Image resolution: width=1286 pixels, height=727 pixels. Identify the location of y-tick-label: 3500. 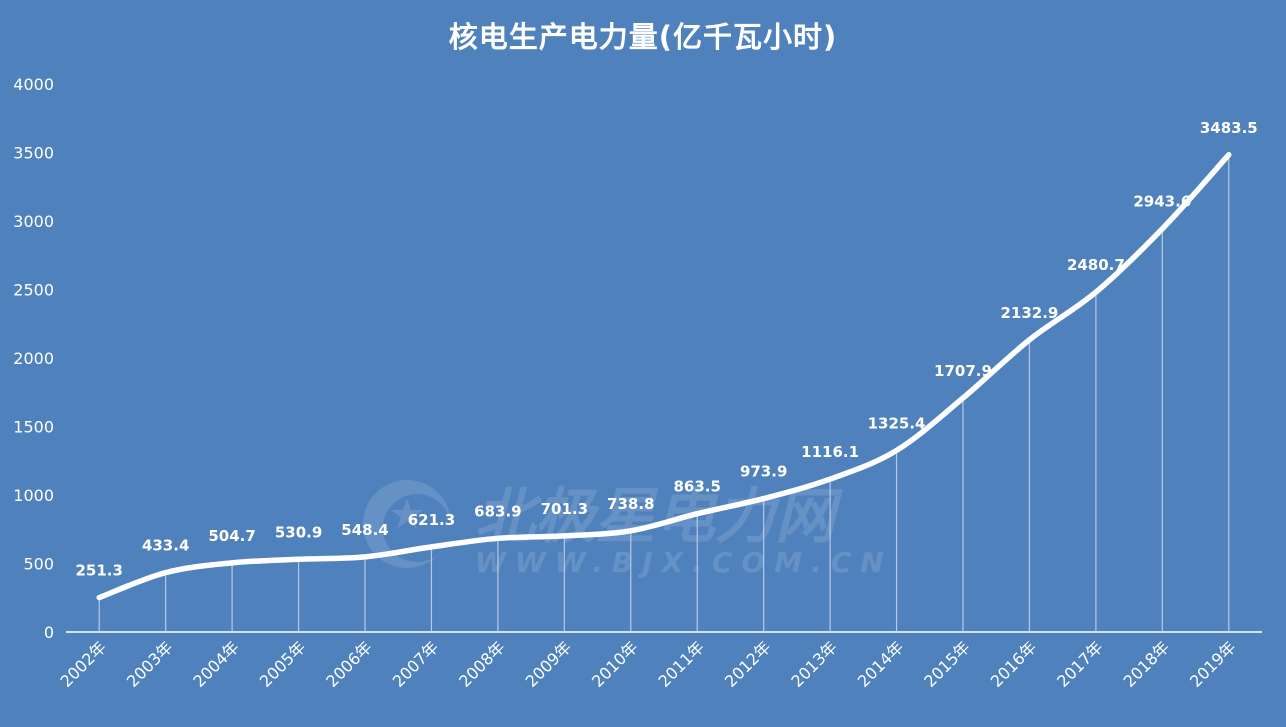
(33, 153).